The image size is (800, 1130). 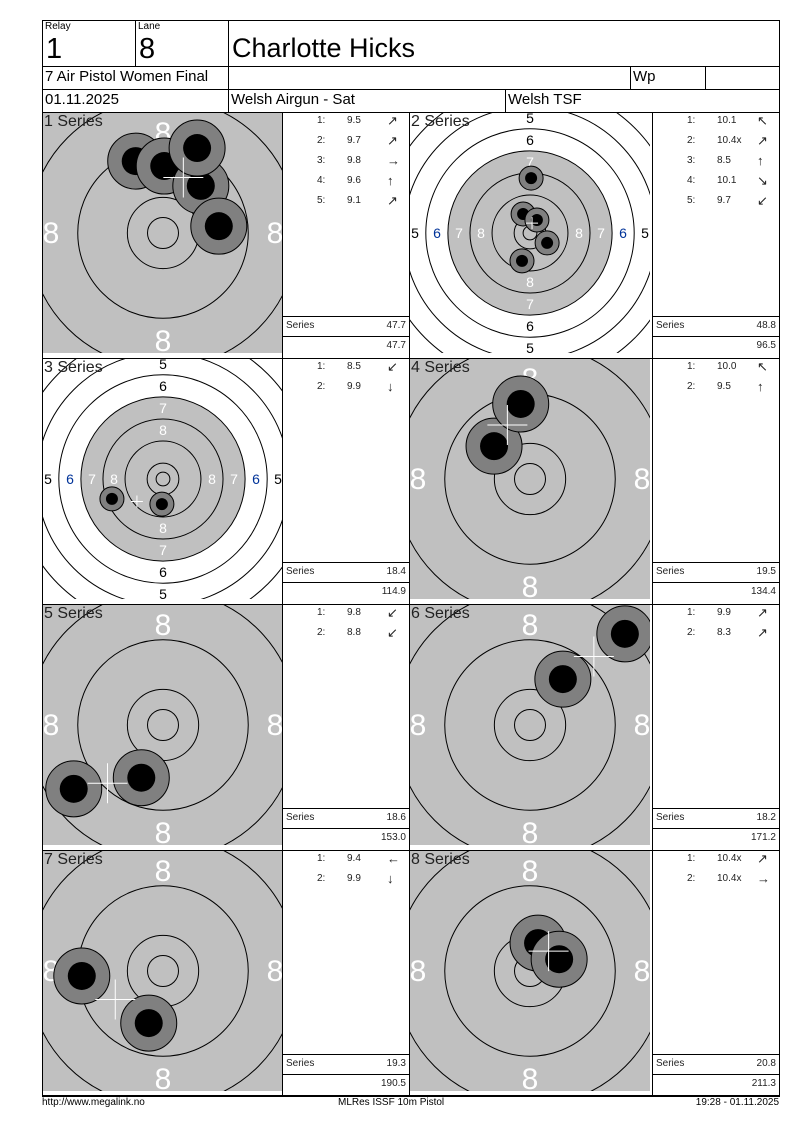 I want to click on weapon-value-cell, so click(x=742, y=78).